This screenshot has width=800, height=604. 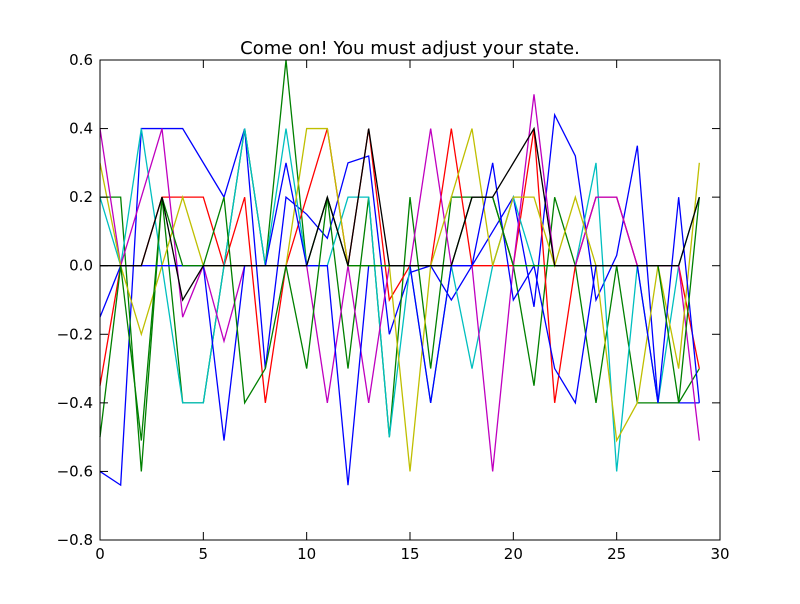 What do you see at coordinates (100, 554) in the screenshot?
I see `x-tick-label: 0` at bounding box center [100, 554].